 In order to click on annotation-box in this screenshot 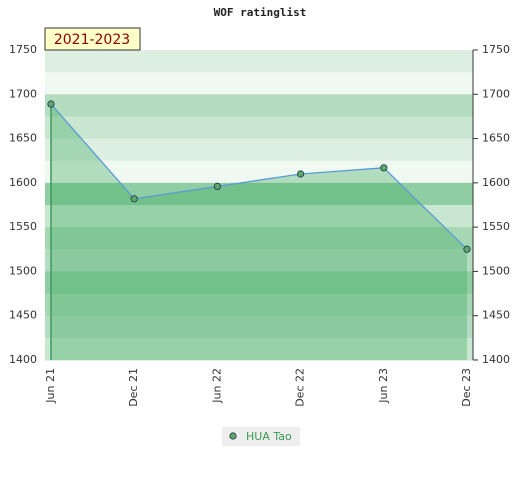, I will do `click(92, 39)`.